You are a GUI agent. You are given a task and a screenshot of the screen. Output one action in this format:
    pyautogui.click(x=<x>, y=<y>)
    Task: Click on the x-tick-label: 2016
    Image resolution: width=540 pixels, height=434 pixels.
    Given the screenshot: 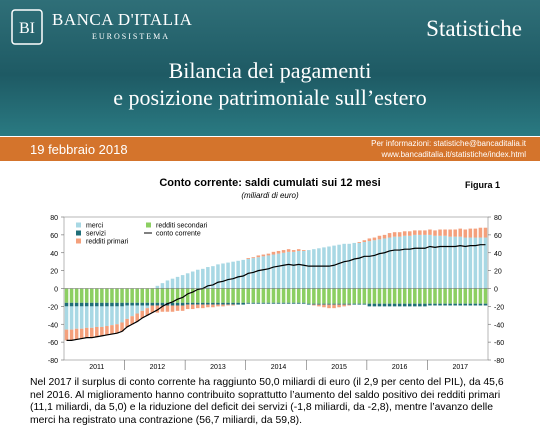 What is the action you would take?
    pyautogui.click(x=400, y=367)
    